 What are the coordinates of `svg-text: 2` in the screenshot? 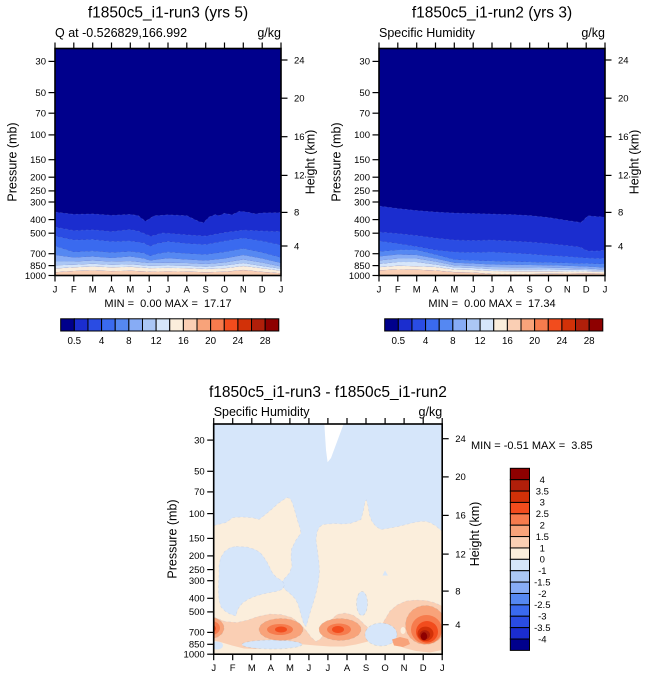 It's located at (542, 526).